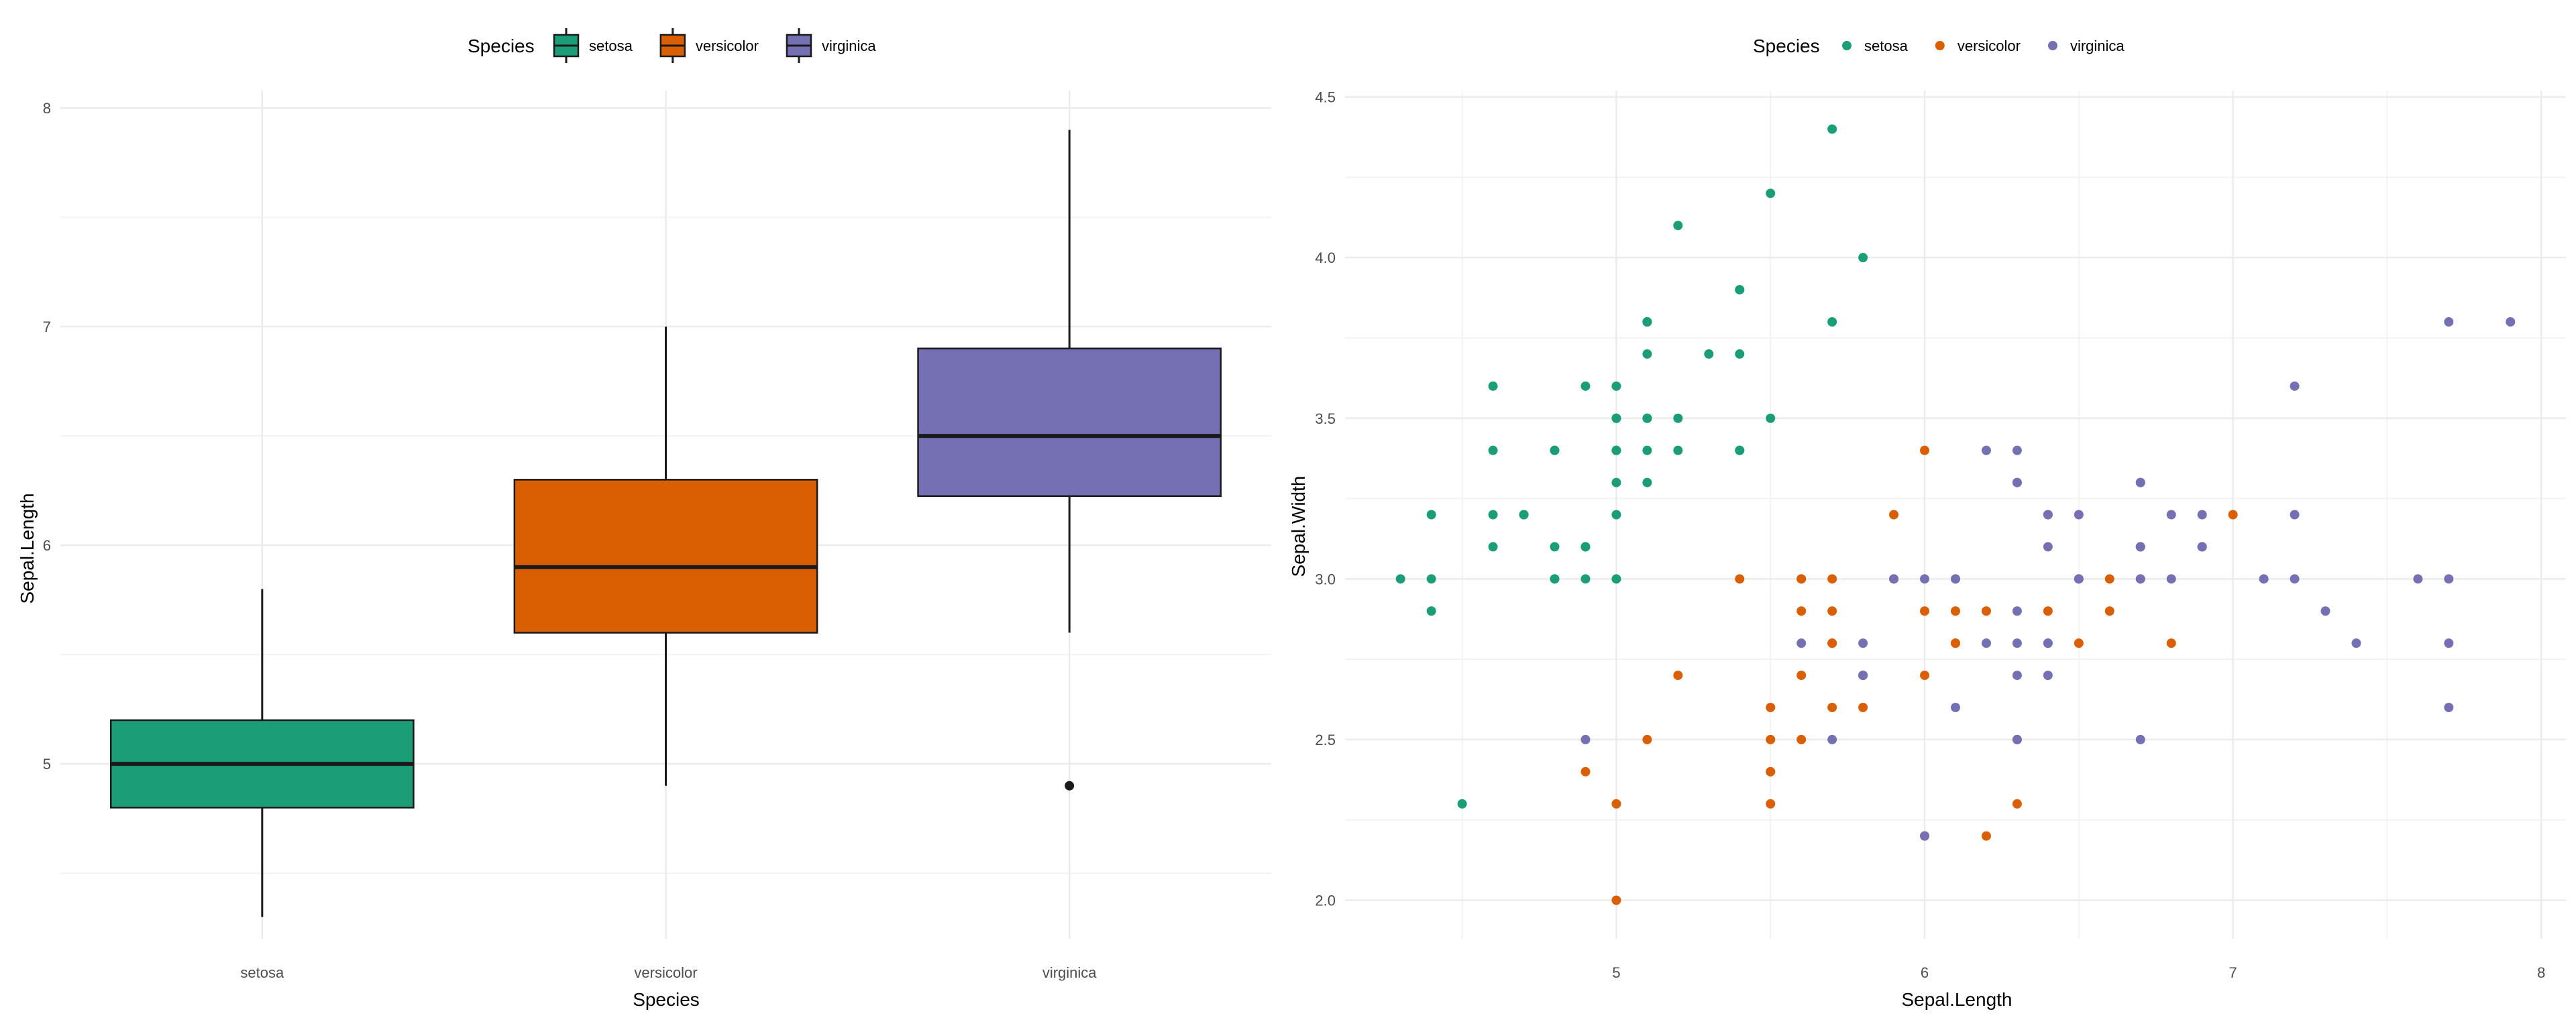 This screenshot has height=1030, width=2576. I want to click on boxplot-y-axis-label: Sepal.Length, so click(27, 548).